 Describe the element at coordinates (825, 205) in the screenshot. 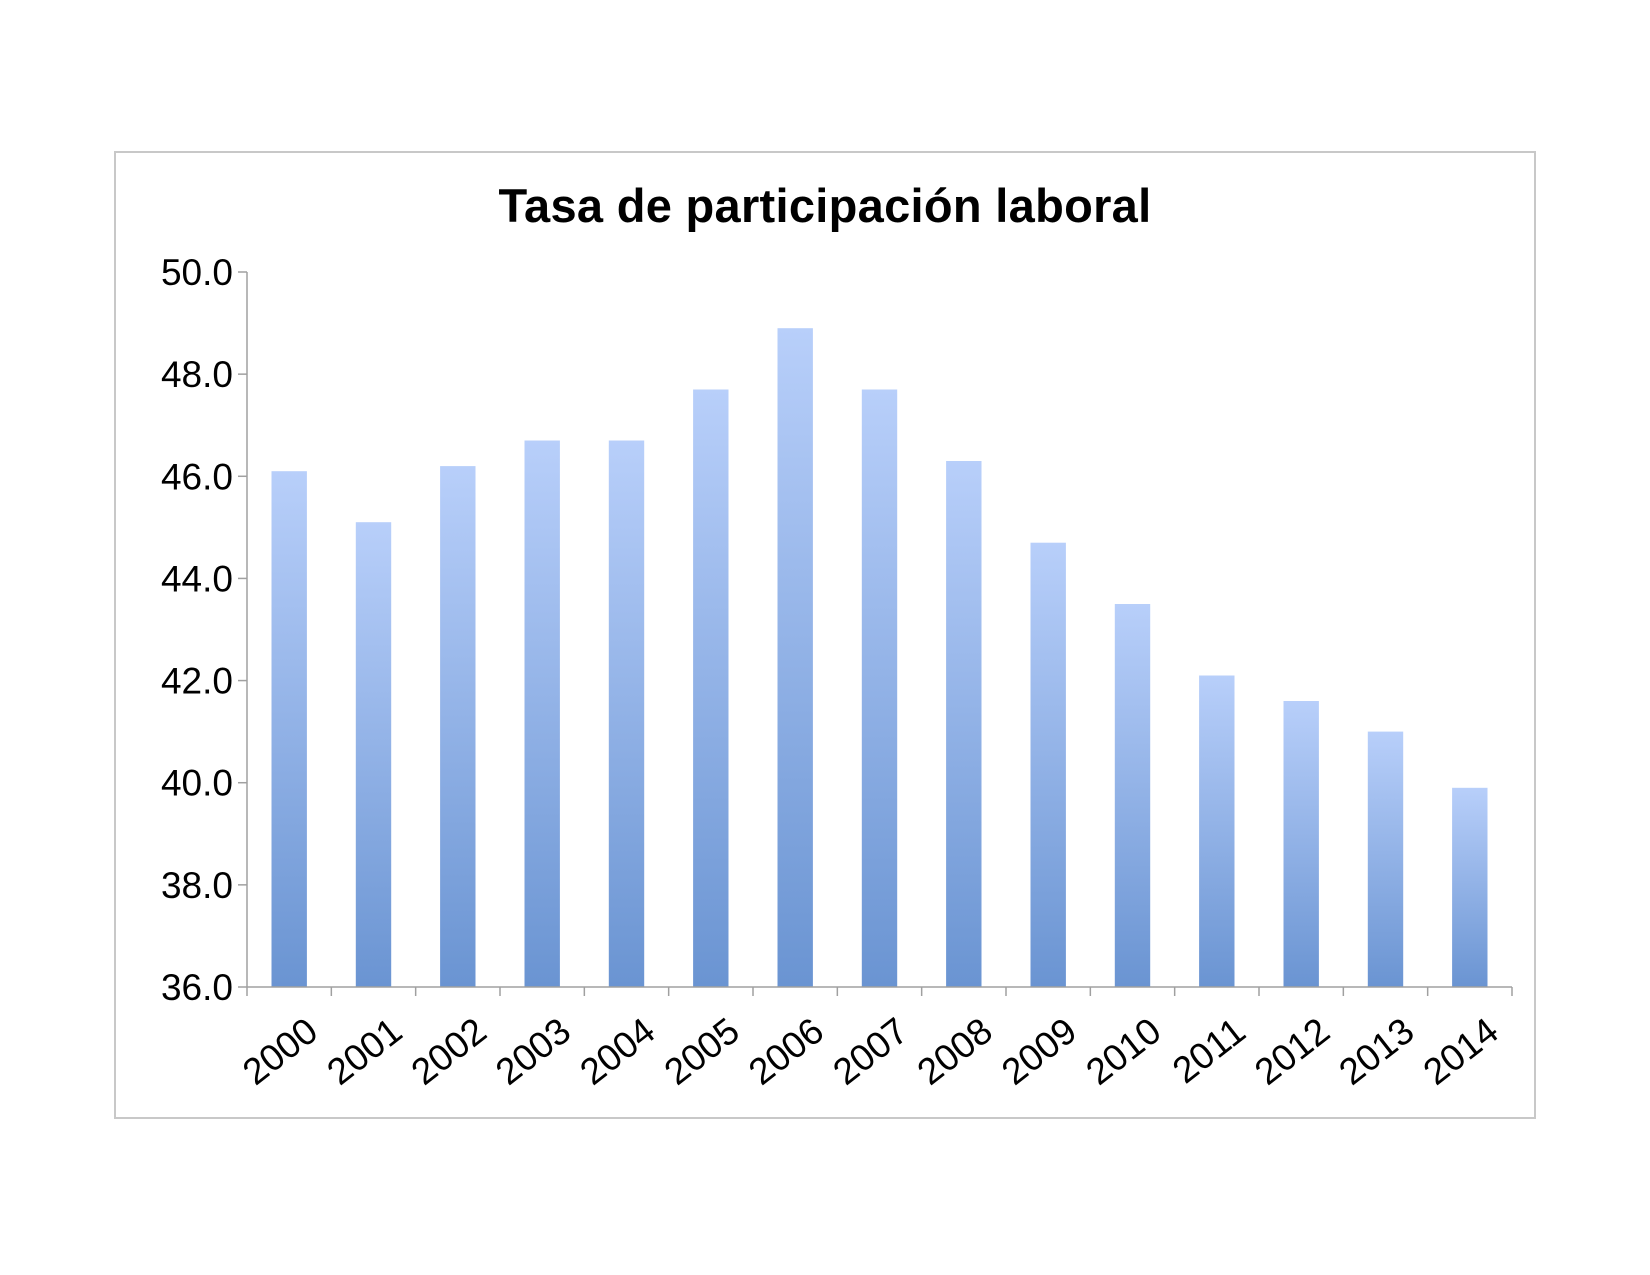

I see `chart-title: Tasa de participación laboral` at that location.